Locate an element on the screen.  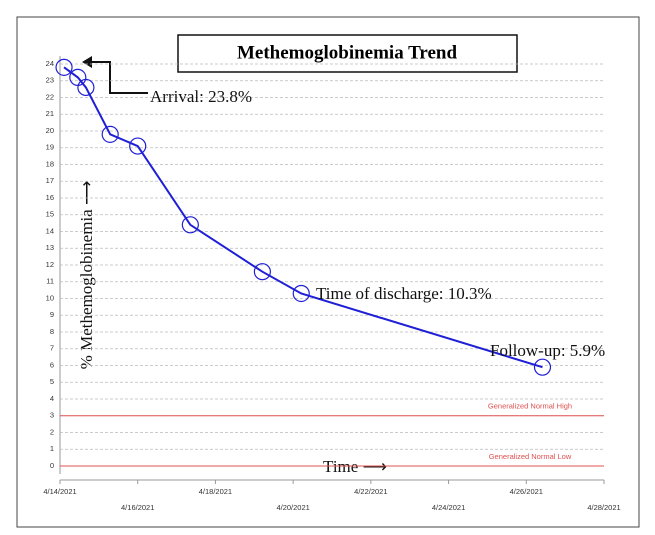
y-tick-label: 23 is located at coordinates (50, 80).